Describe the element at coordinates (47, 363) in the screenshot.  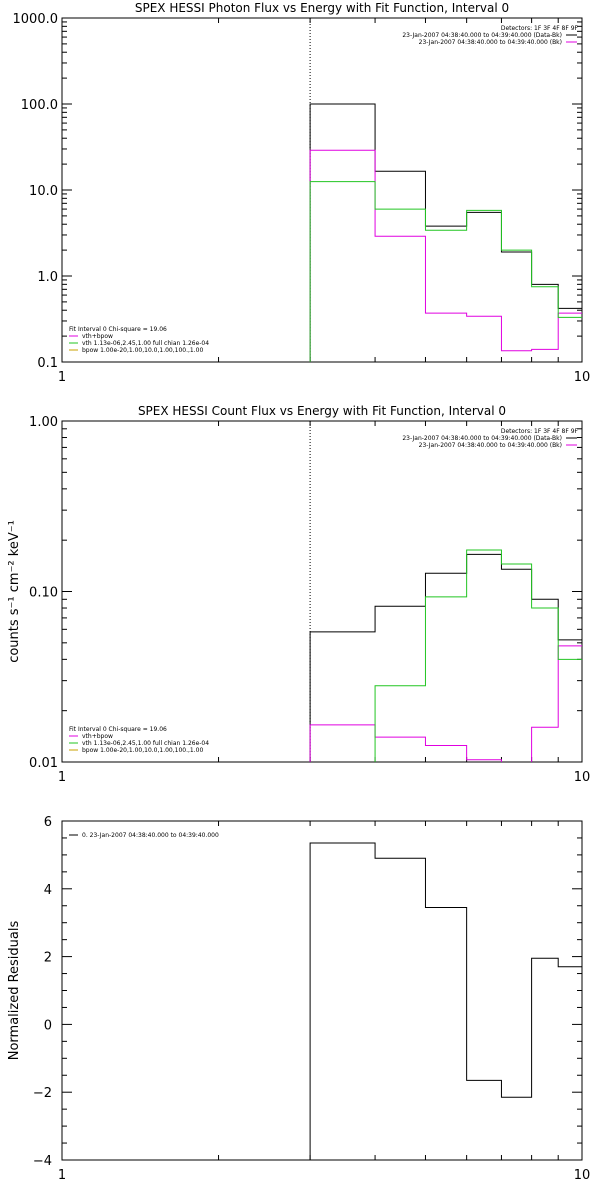
I see `y-tick-label: 0.1` at that location.